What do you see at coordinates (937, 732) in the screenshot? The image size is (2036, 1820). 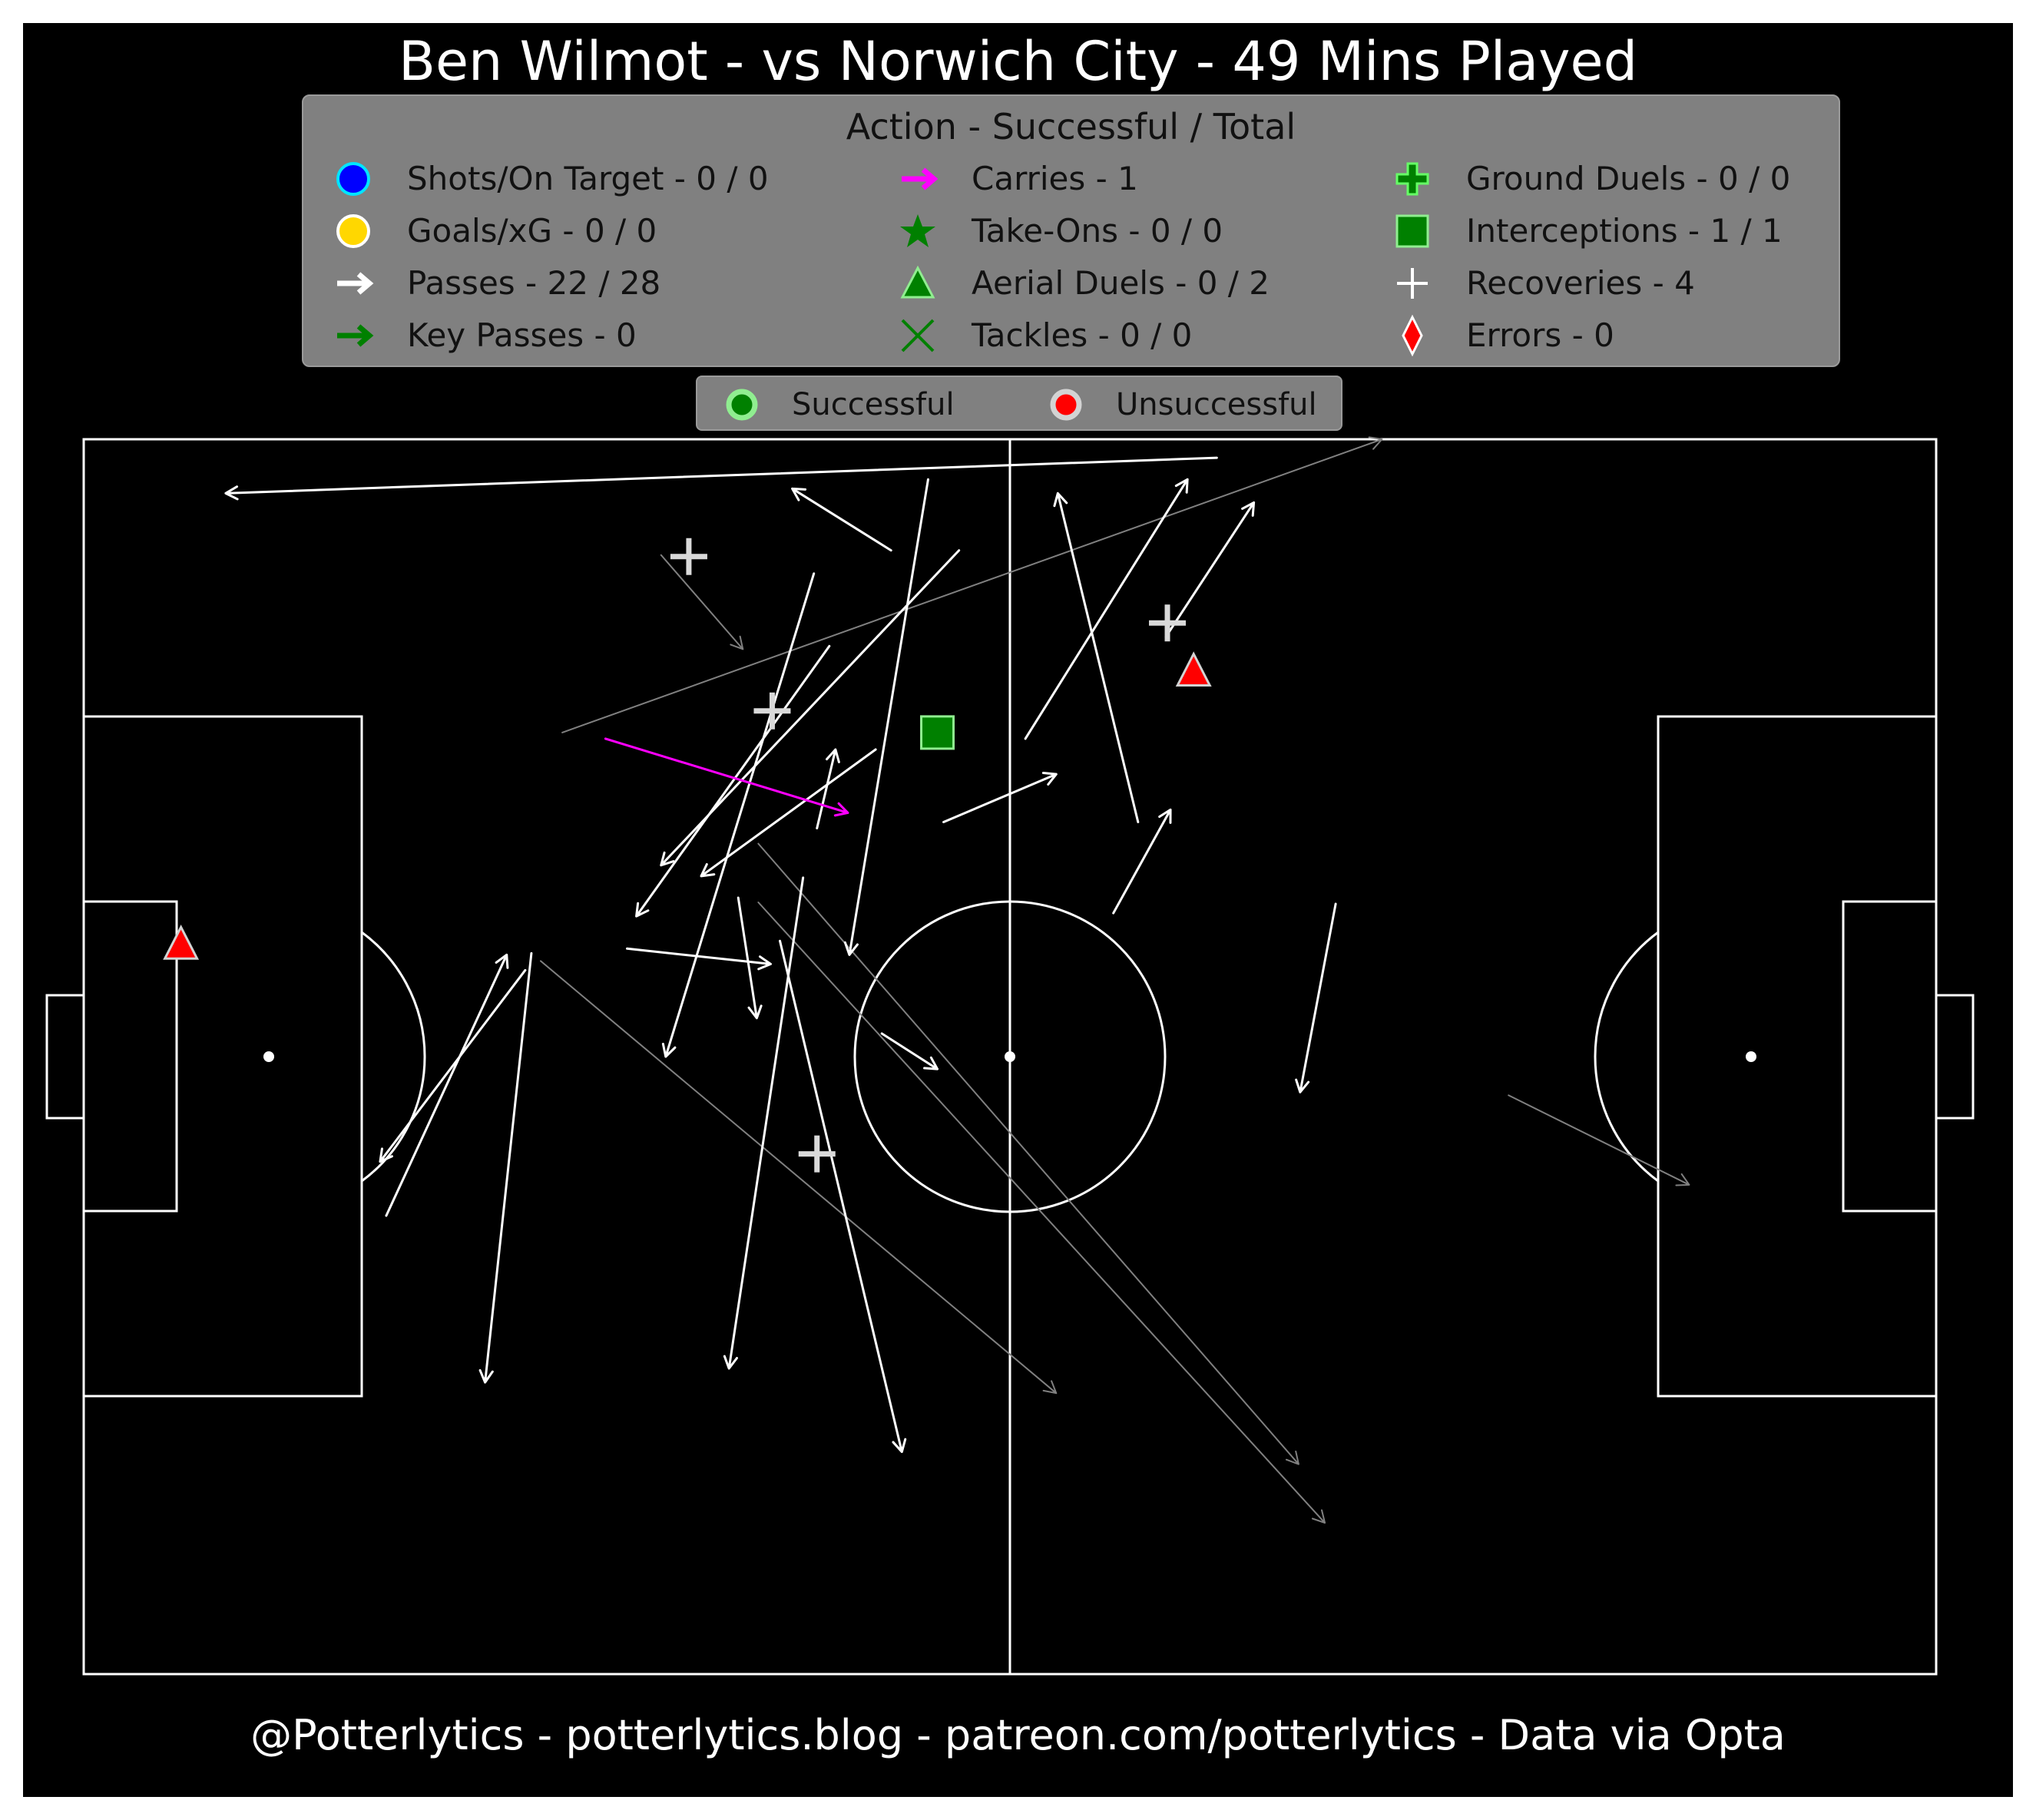 I see `interception-marker-successful` at bounding box center [937, 732].